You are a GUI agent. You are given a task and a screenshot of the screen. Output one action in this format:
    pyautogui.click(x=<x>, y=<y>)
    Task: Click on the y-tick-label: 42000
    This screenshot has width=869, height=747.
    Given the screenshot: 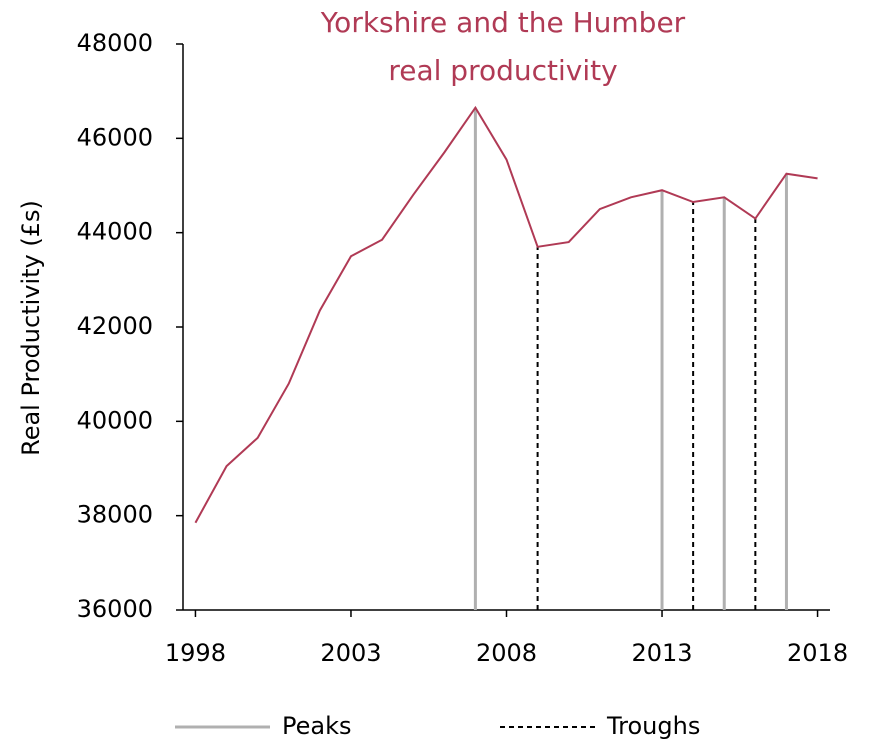 What is the action you would take?
    pyautogui.click(x=115, y=326)
    